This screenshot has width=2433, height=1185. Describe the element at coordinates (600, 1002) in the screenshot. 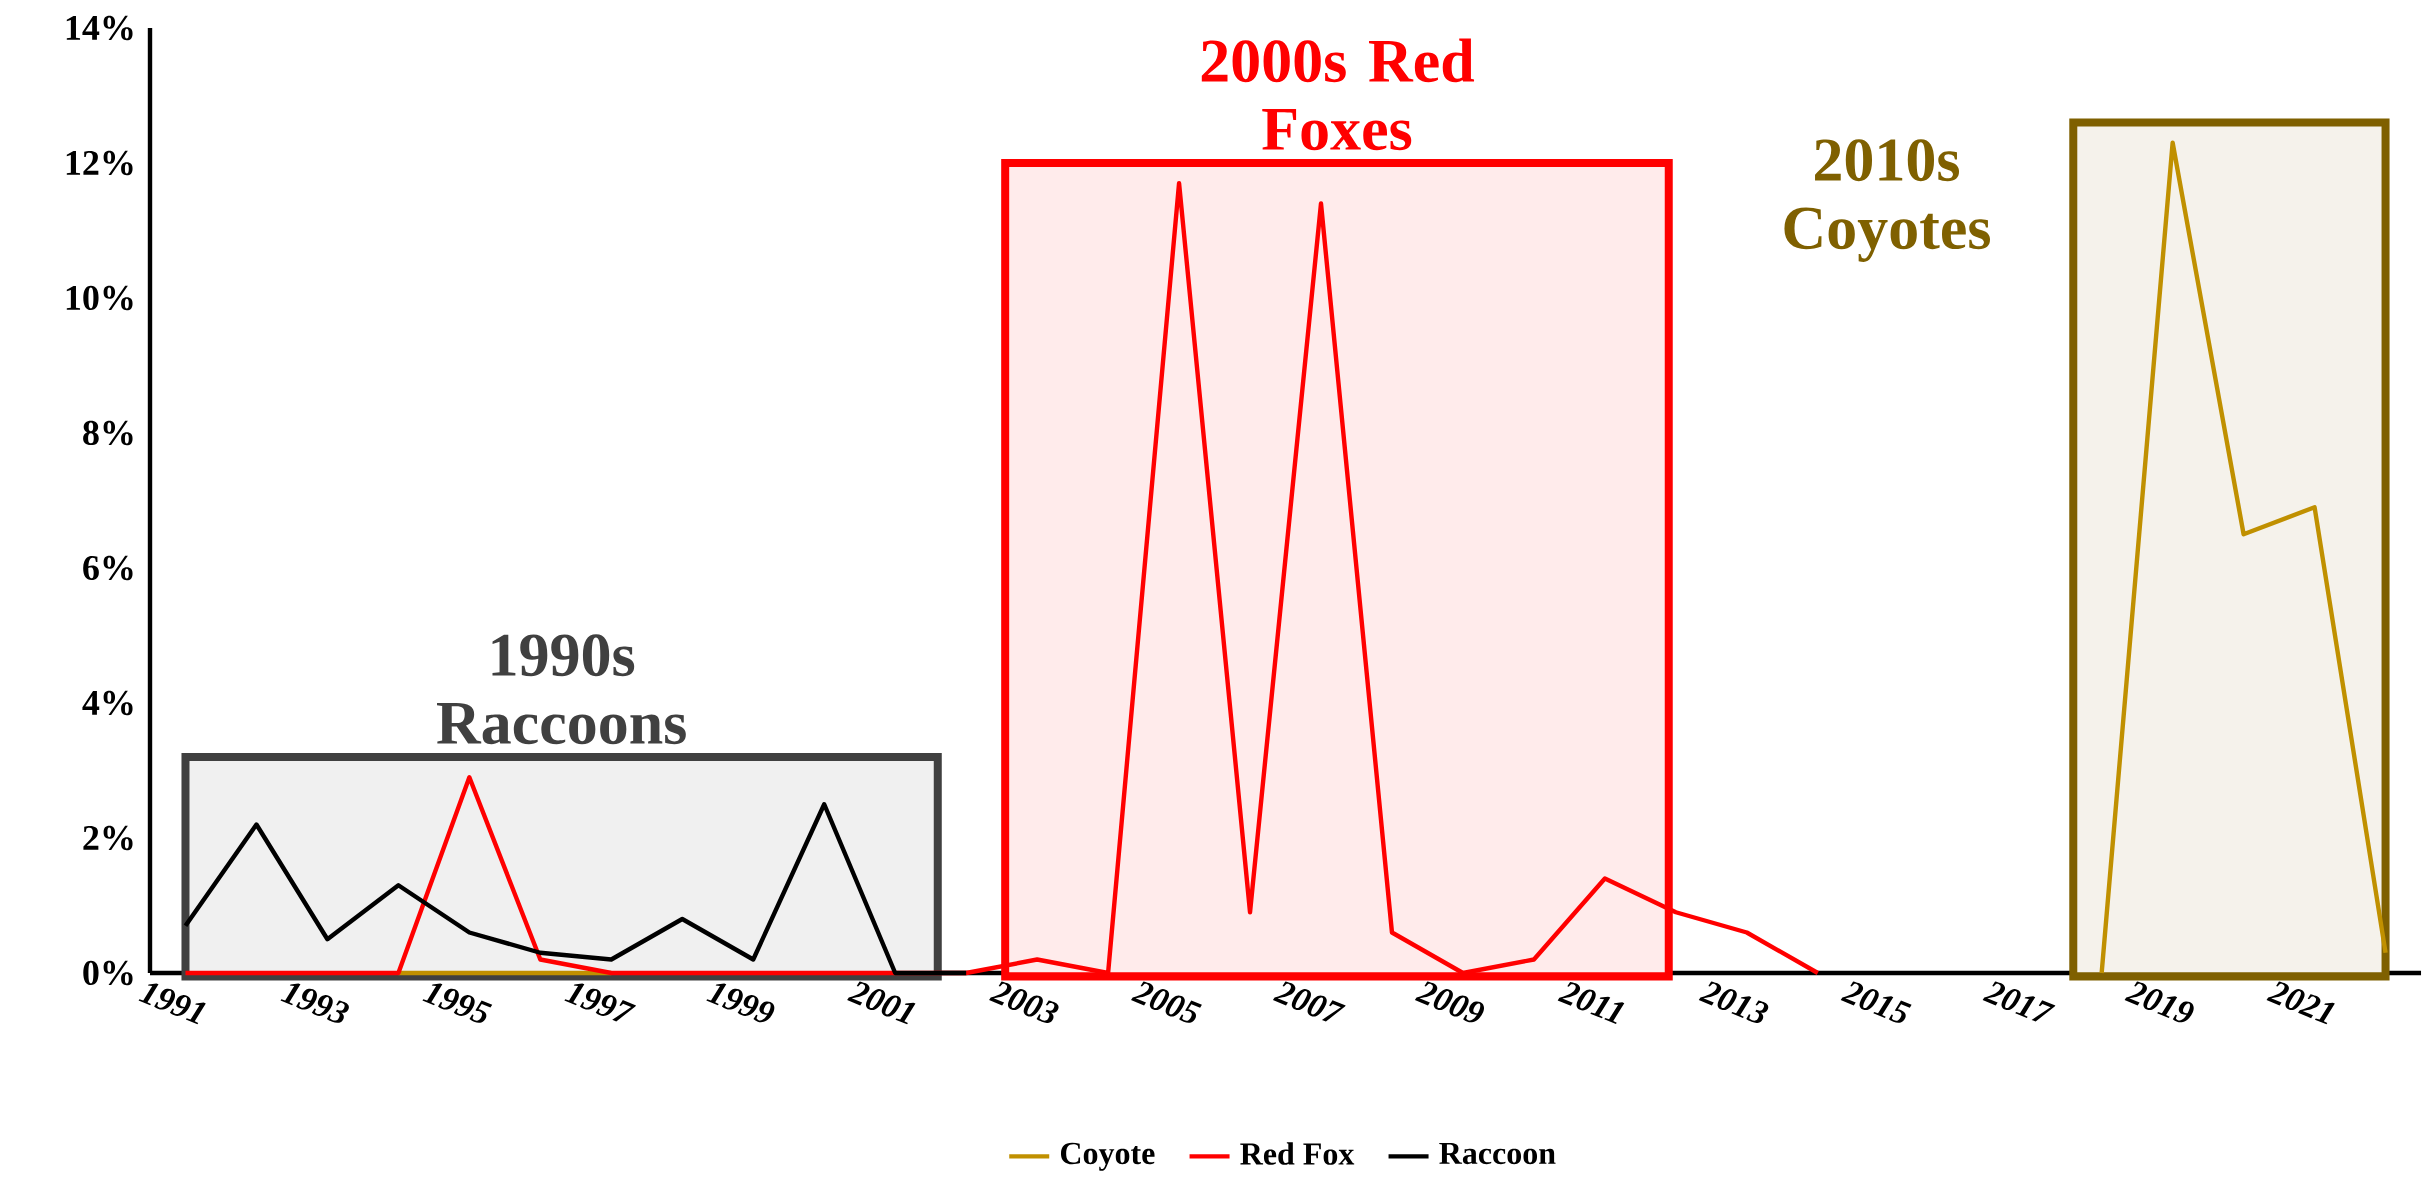

I see `x-tick-label: 1997` at that location.